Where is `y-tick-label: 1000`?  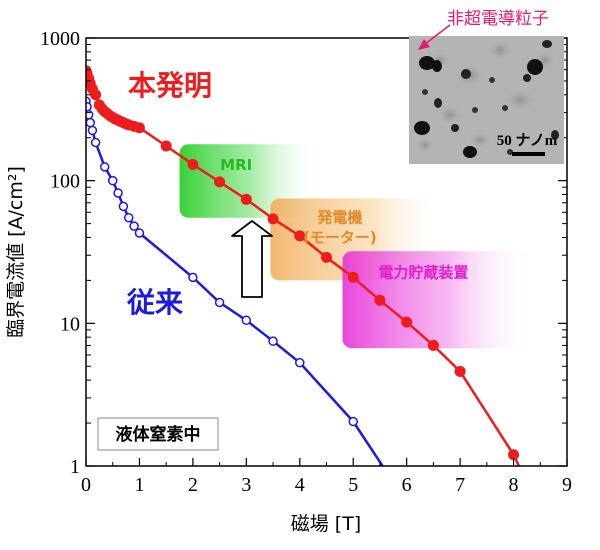
y-tick-label: 1000 is located at coordinates (60, 39).